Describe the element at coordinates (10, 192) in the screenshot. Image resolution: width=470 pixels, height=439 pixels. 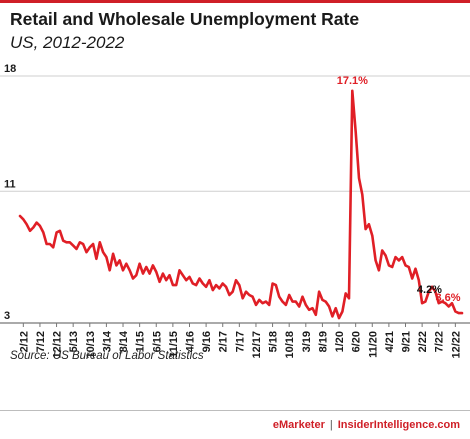
I see `y-axis-ticks: 3 11 18` at that location.